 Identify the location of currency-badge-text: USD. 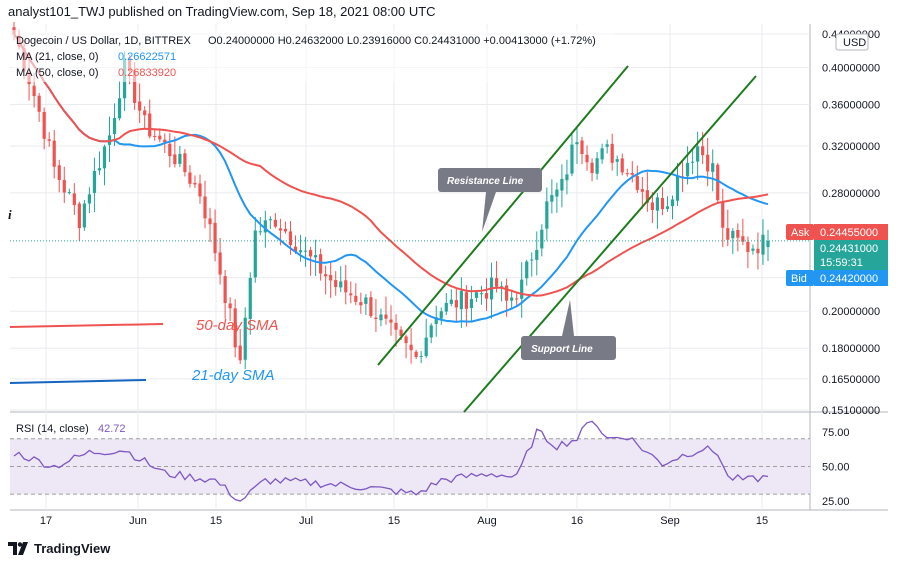
(854, 43).